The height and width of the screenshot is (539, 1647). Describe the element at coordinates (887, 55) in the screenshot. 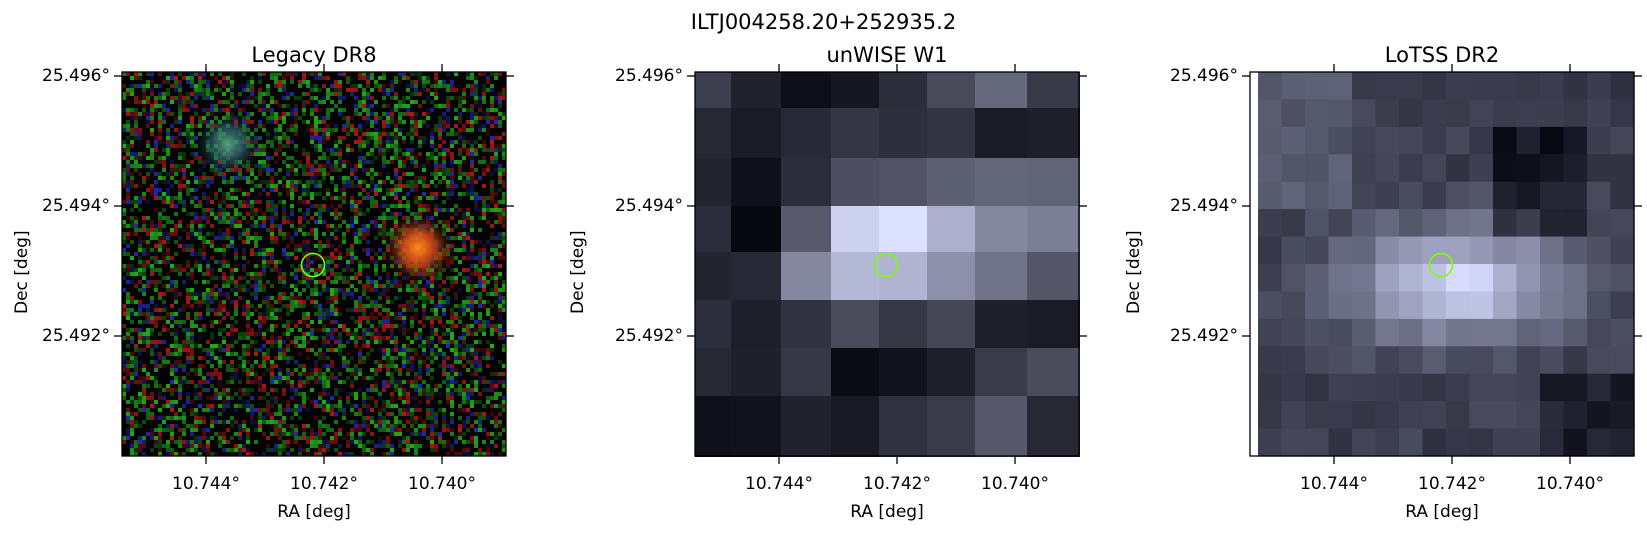

I see `panel-title-unwise: unWISE W1` at that location.